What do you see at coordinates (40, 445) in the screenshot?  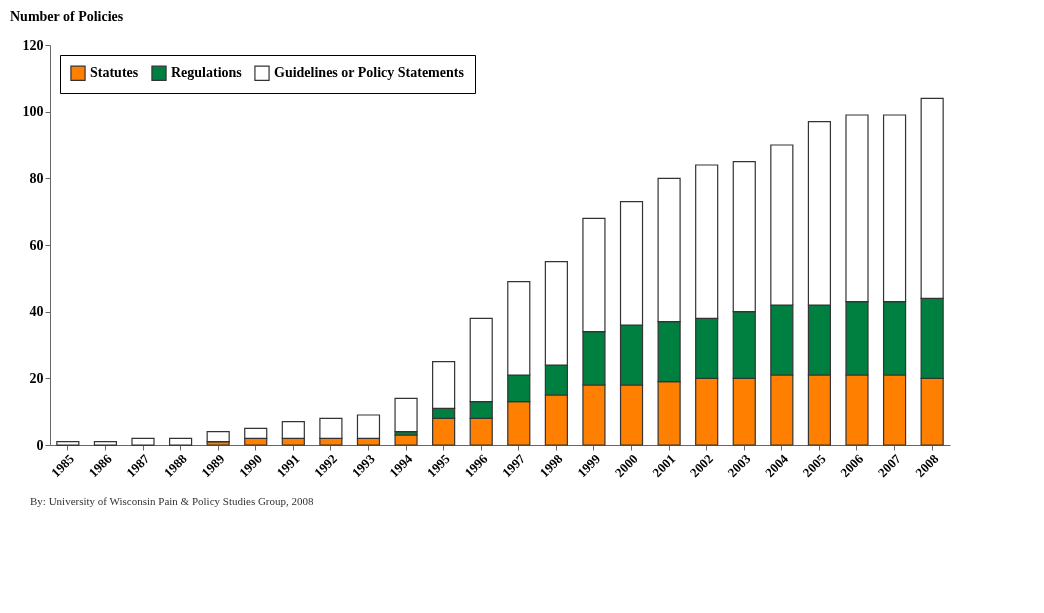 I see `y-tick-label: 0` at bounding box center [40, 445].